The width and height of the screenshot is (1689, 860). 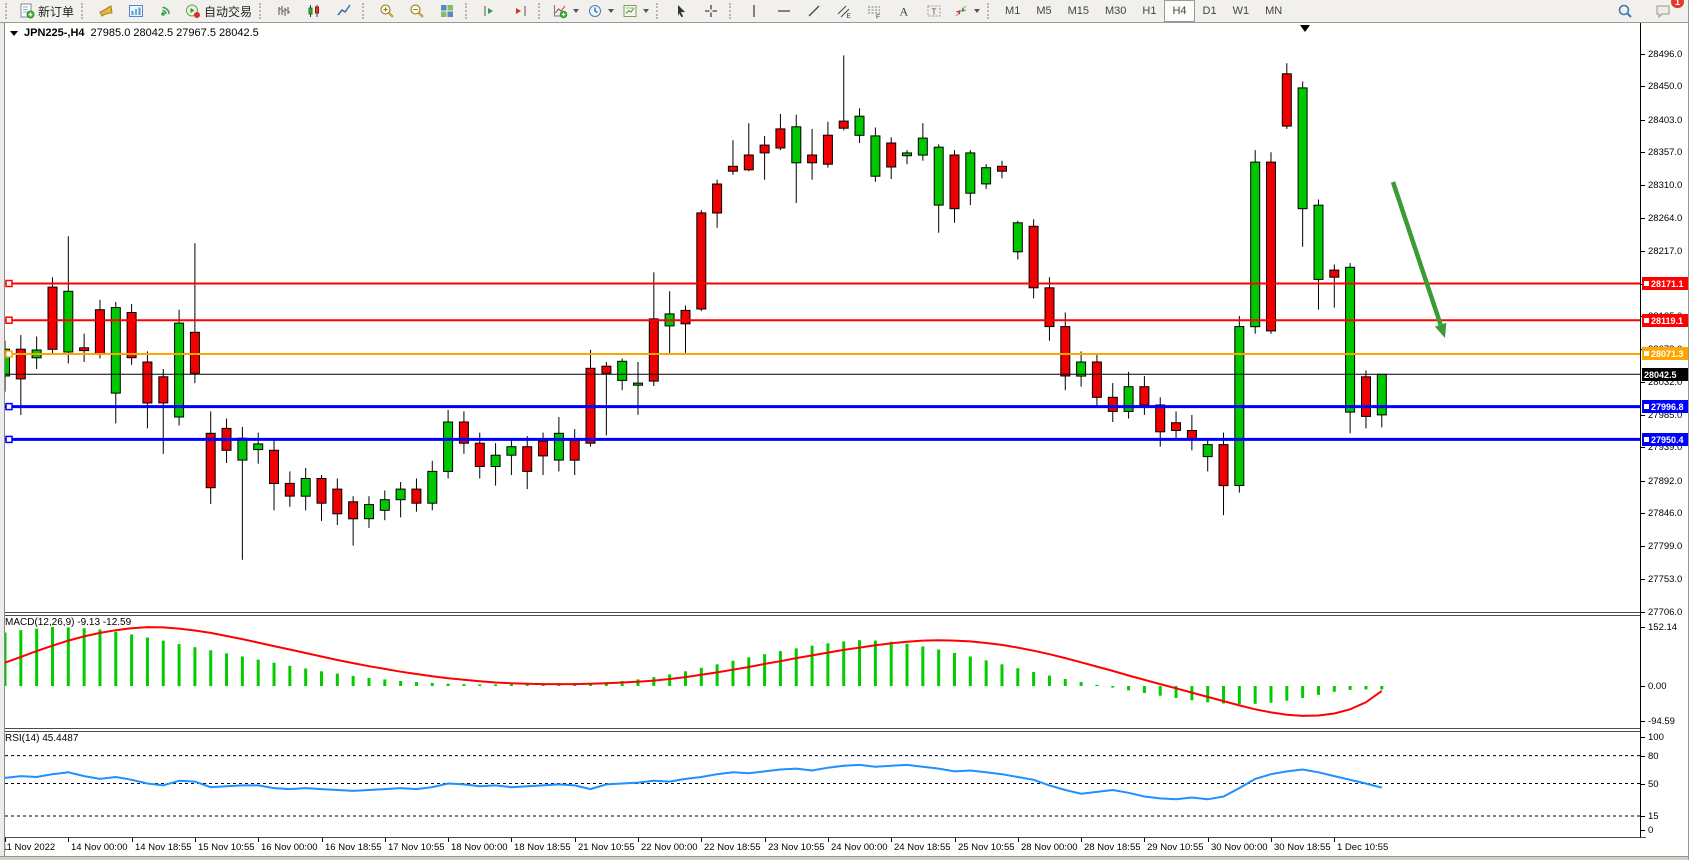 I want to click on search-button, so click(x=1625, y=11).